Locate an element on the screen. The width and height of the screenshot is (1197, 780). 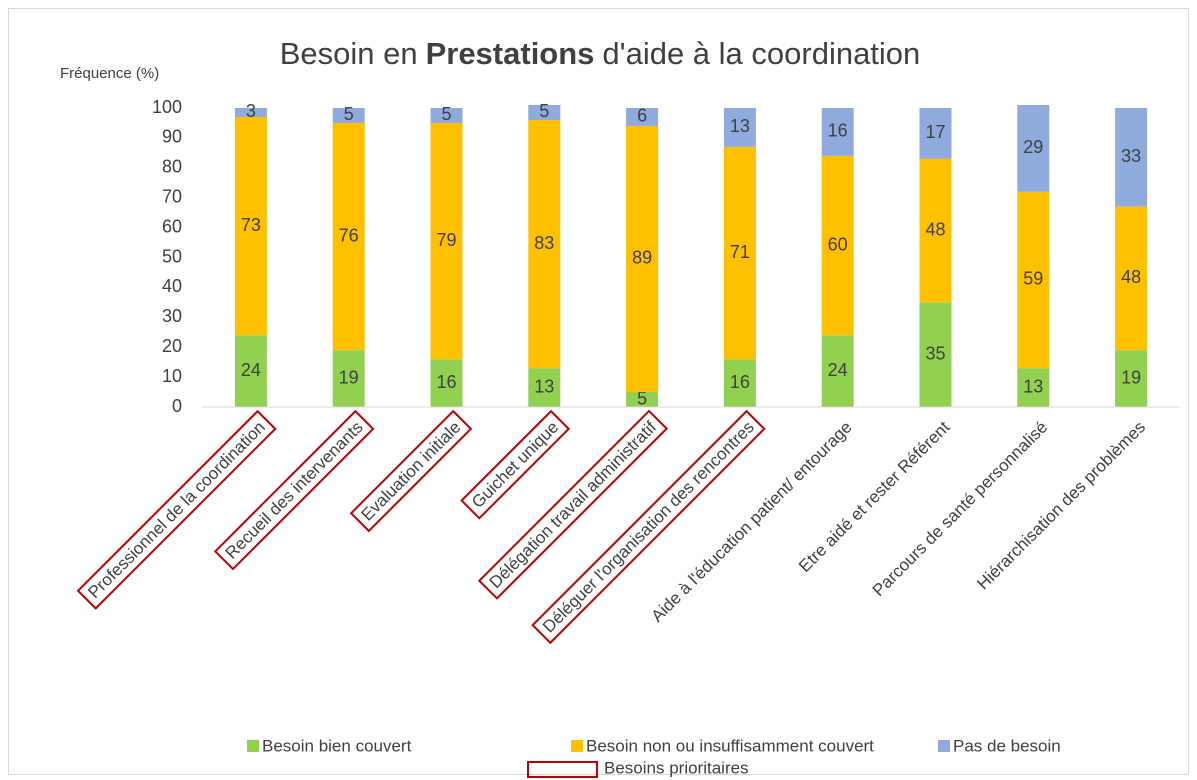
data-label: 33 is located at coordinates (1131, 156).